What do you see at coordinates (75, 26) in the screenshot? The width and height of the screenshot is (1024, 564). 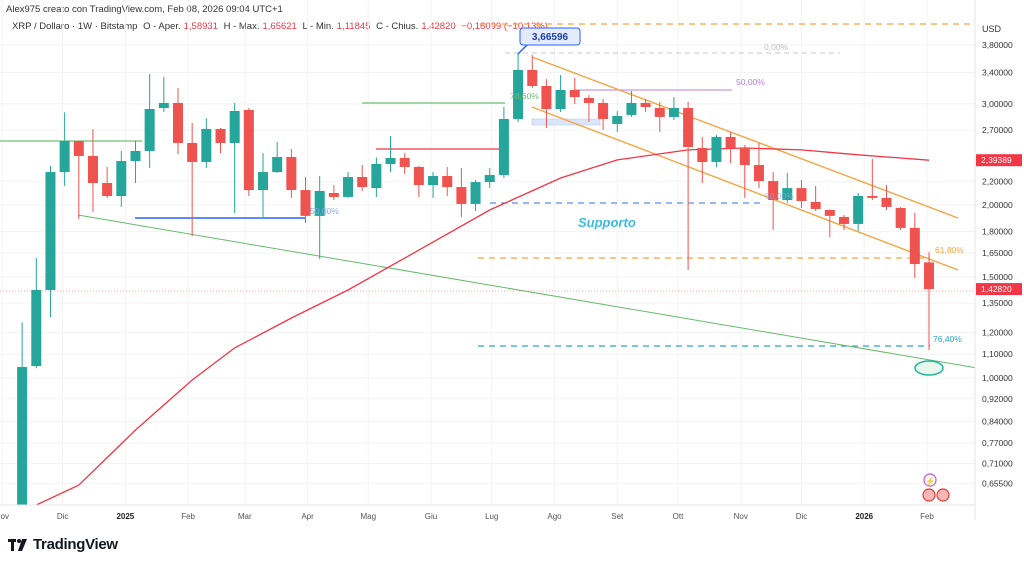 I see `symbol-name: XRP / Dollaro · 1W · Bitstamp` at bounding box center [75, 26].